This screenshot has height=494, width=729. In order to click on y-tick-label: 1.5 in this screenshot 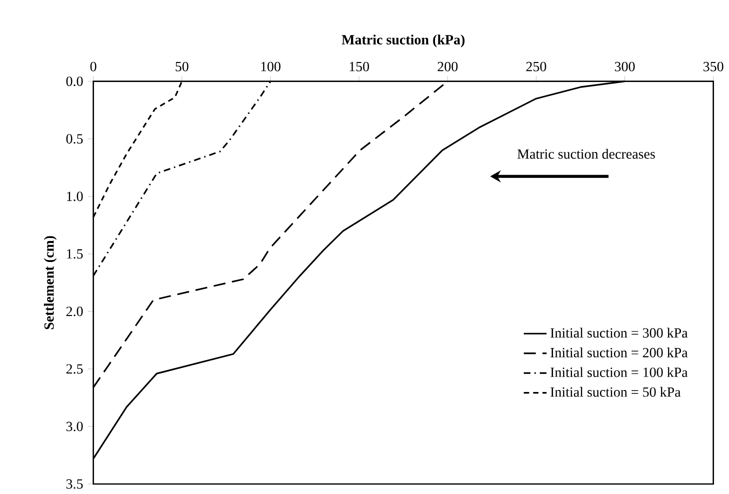, I will do `click(75, 254)`.